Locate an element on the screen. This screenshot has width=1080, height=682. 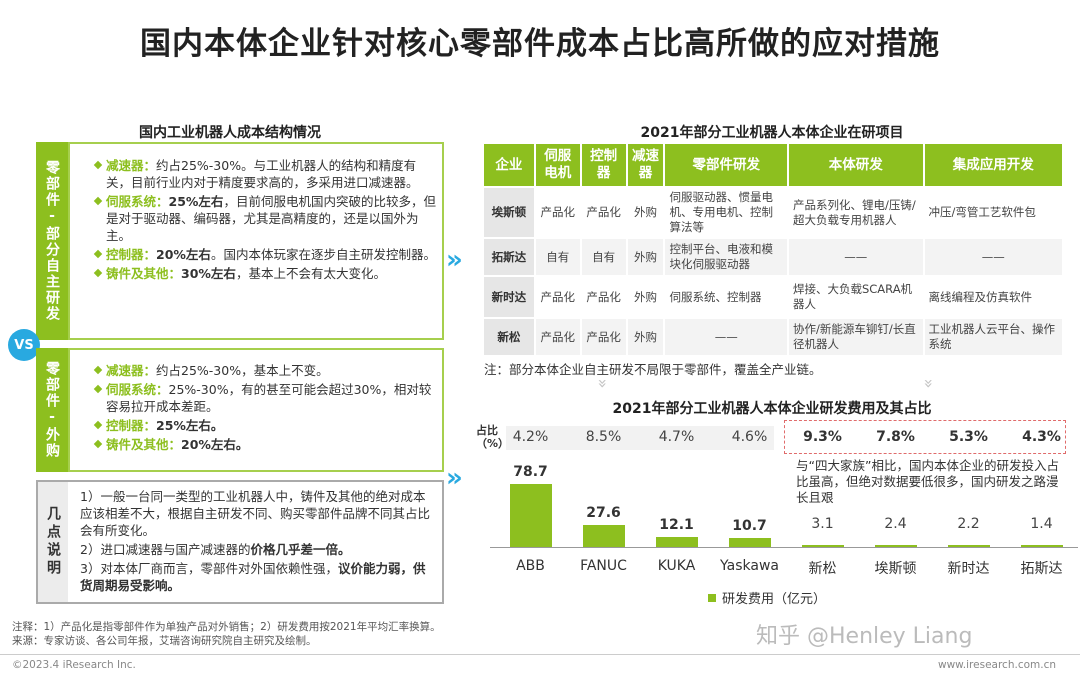
bullet-item: 减速器：约占25%-30%，基本上不变。 is located at coordinates (265, 370).